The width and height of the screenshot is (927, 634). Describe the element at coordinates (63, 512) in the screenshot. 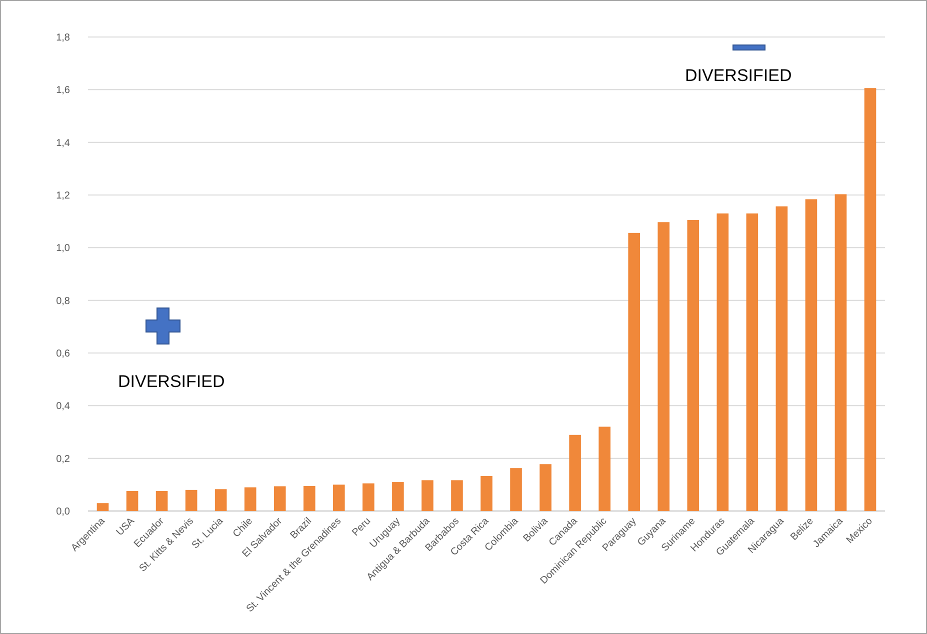

I see `y-tick-label: 0,0` at that location.